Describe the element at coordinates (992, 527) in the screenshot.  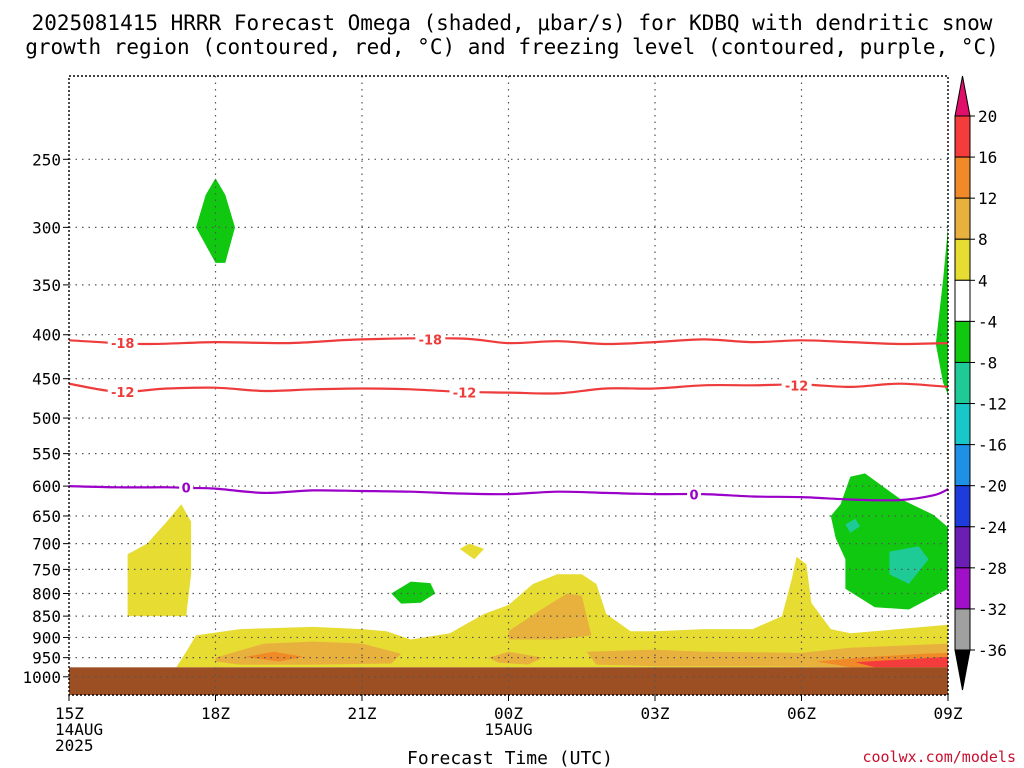
I see `colorbar-label-10: -24` at that location.